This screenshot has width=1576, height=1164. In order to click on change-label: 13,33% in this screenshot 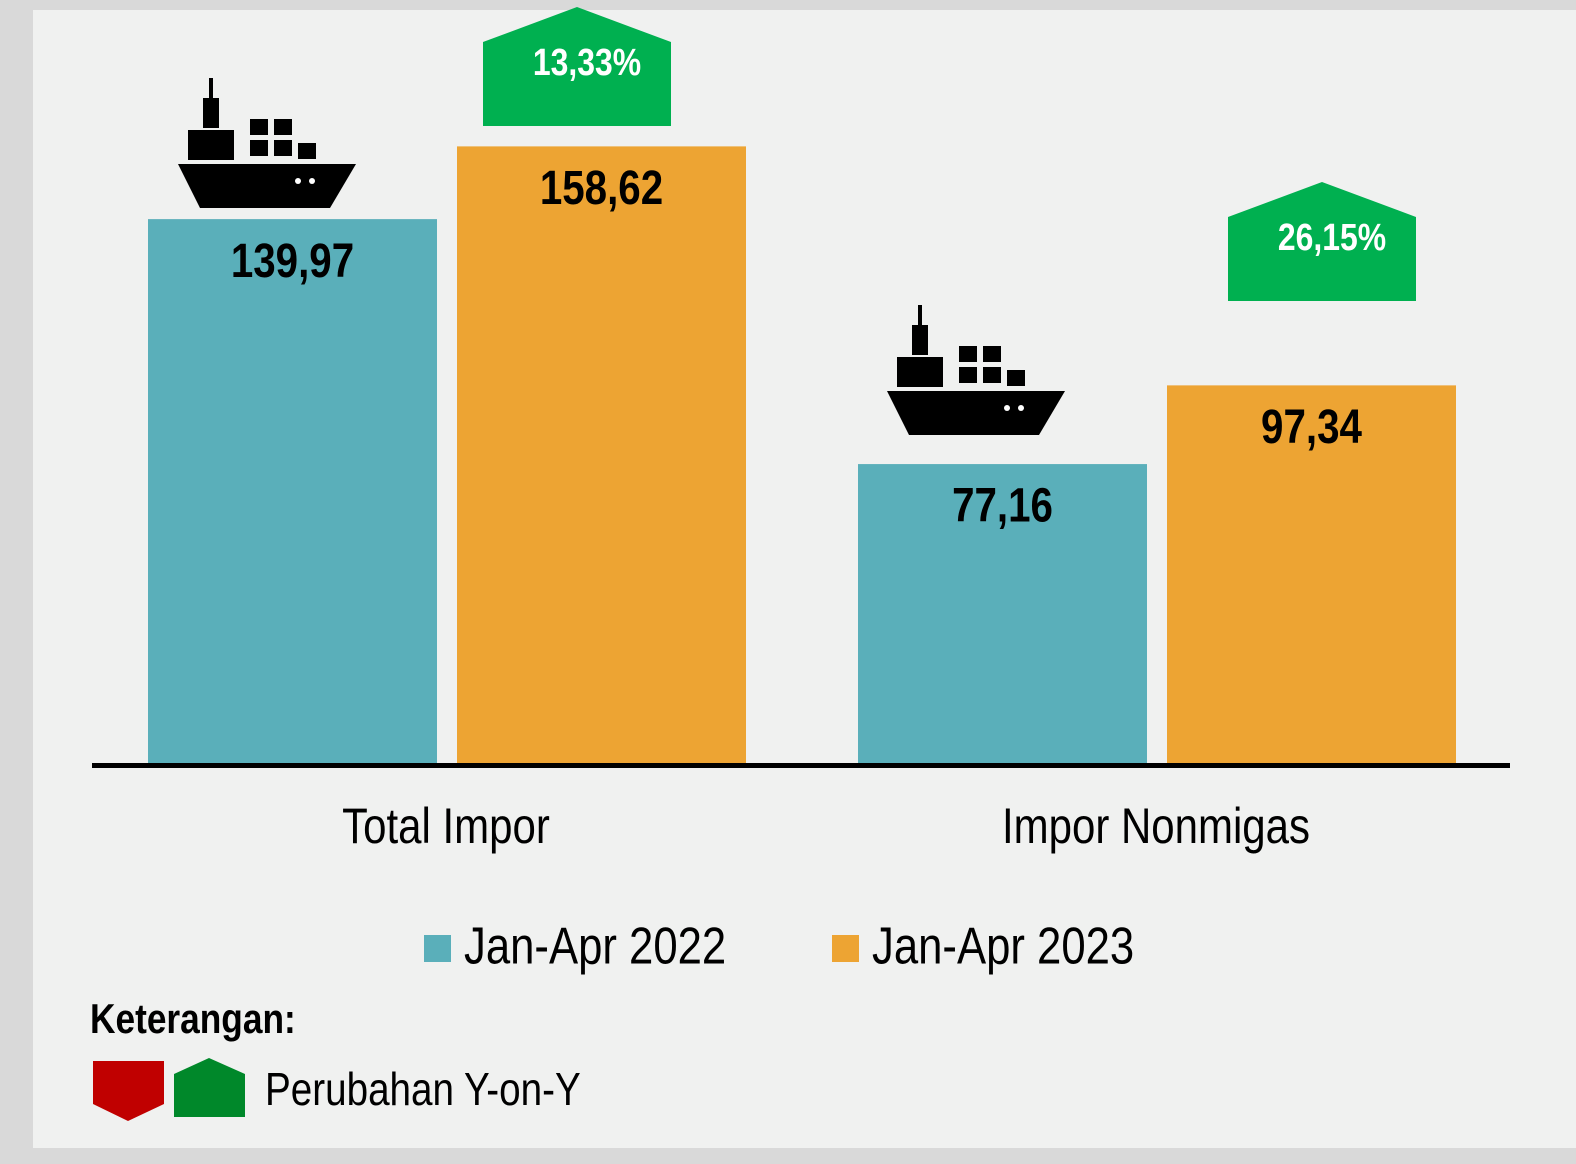, I will do `click(587, 62)`.